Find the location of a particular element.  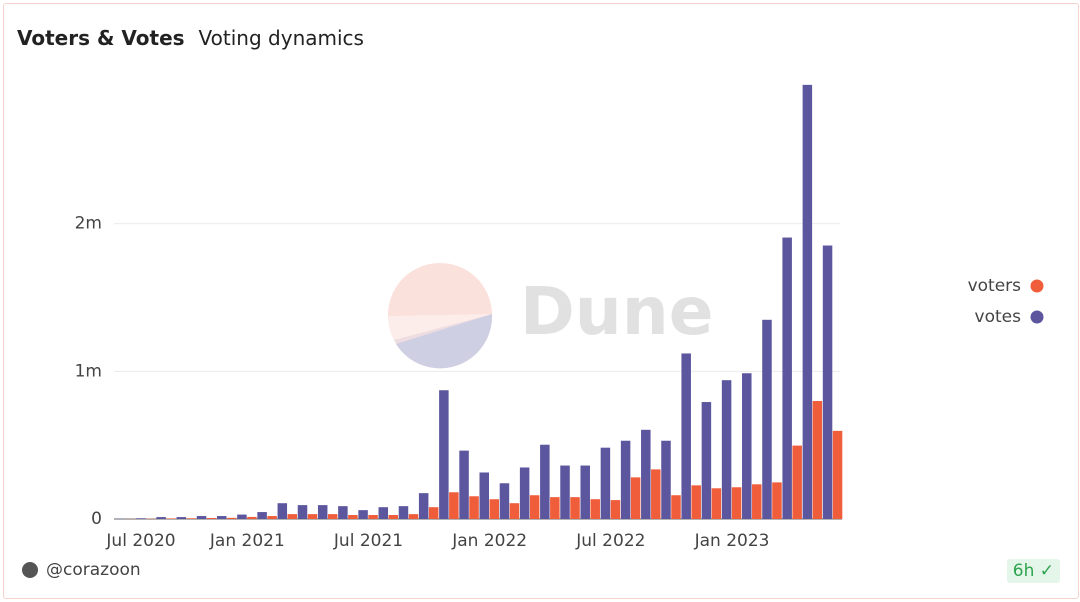

x-tick-label: Jul 2020 is located at coordinates (140, 541).